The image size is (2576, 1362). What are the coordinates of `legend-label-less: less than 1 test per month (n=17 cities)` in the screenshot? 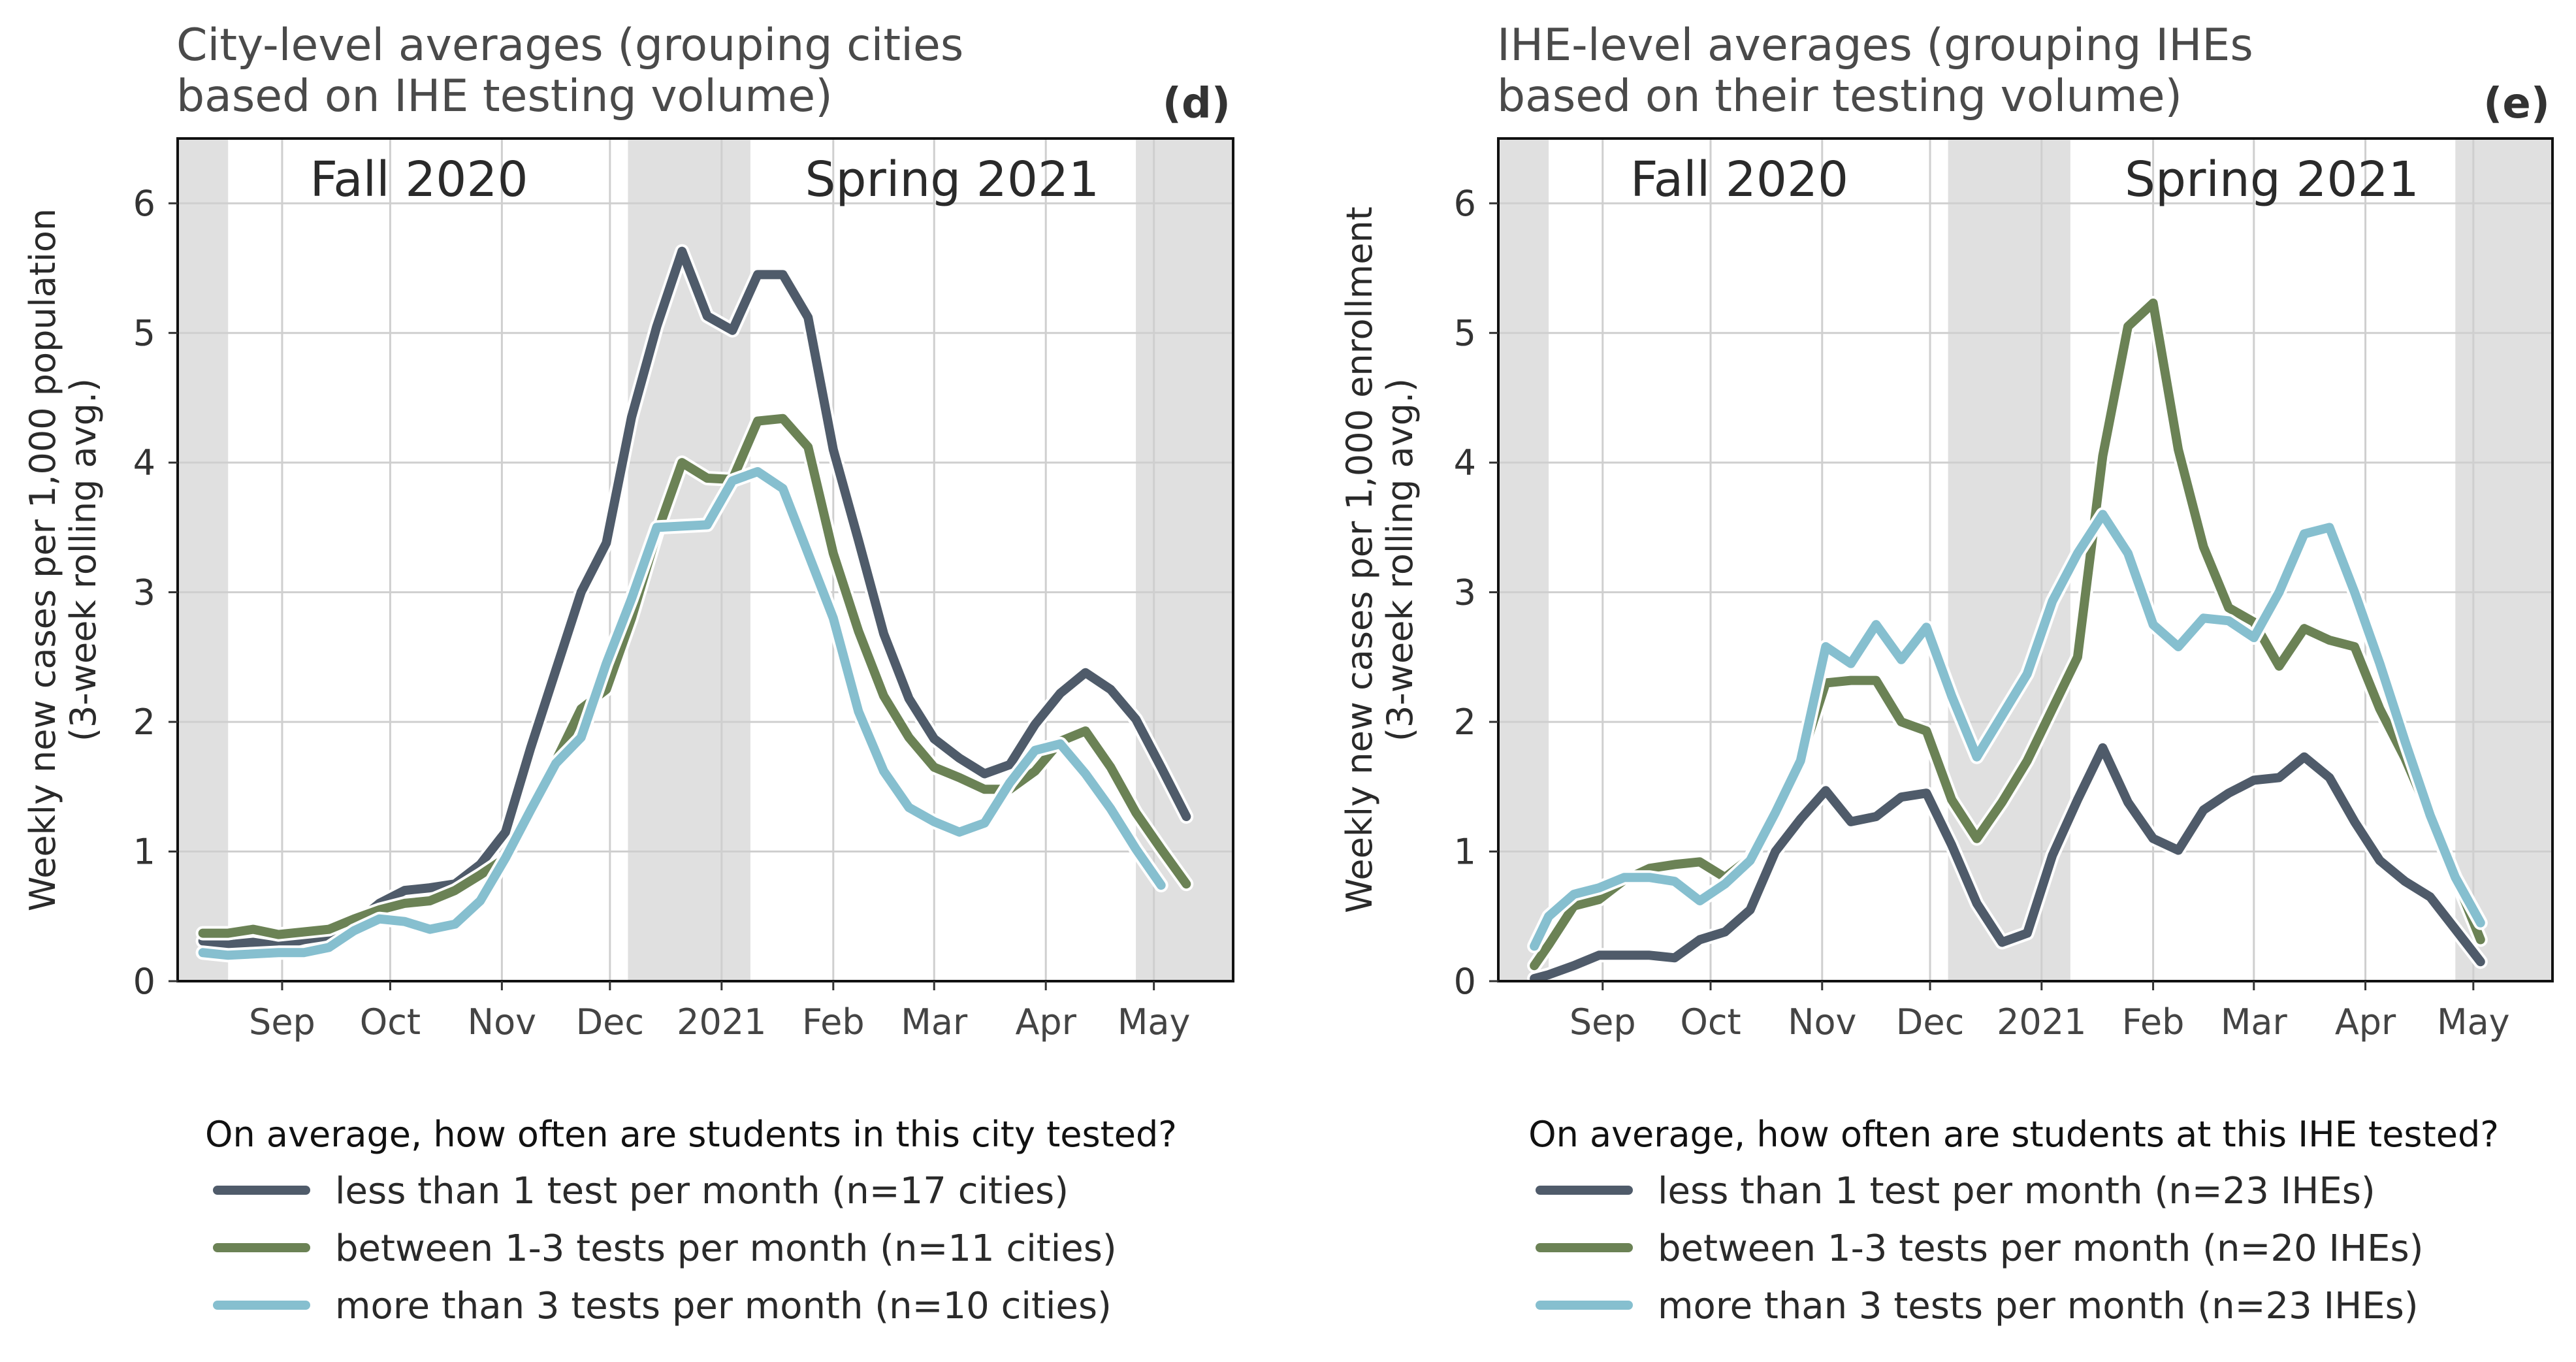 It's located at (702, 1191).